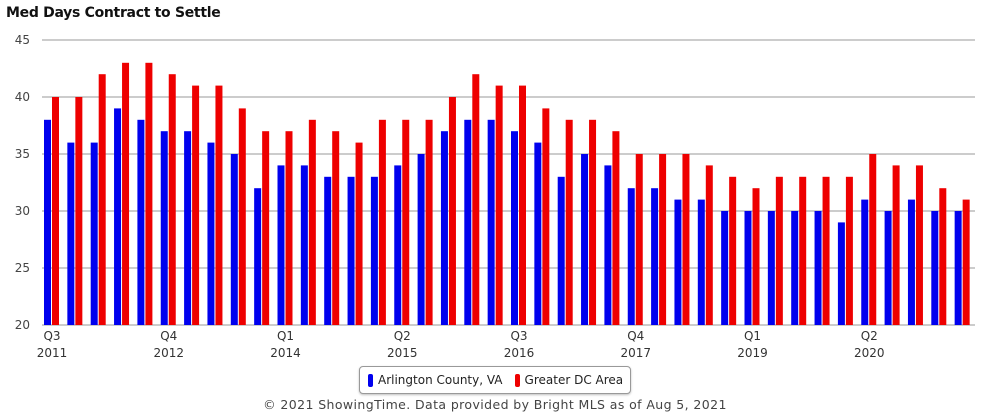  Describe the element at coordinates (518, 336) in the screenshot. I see `x-tick-quarter: Q3` at that location.